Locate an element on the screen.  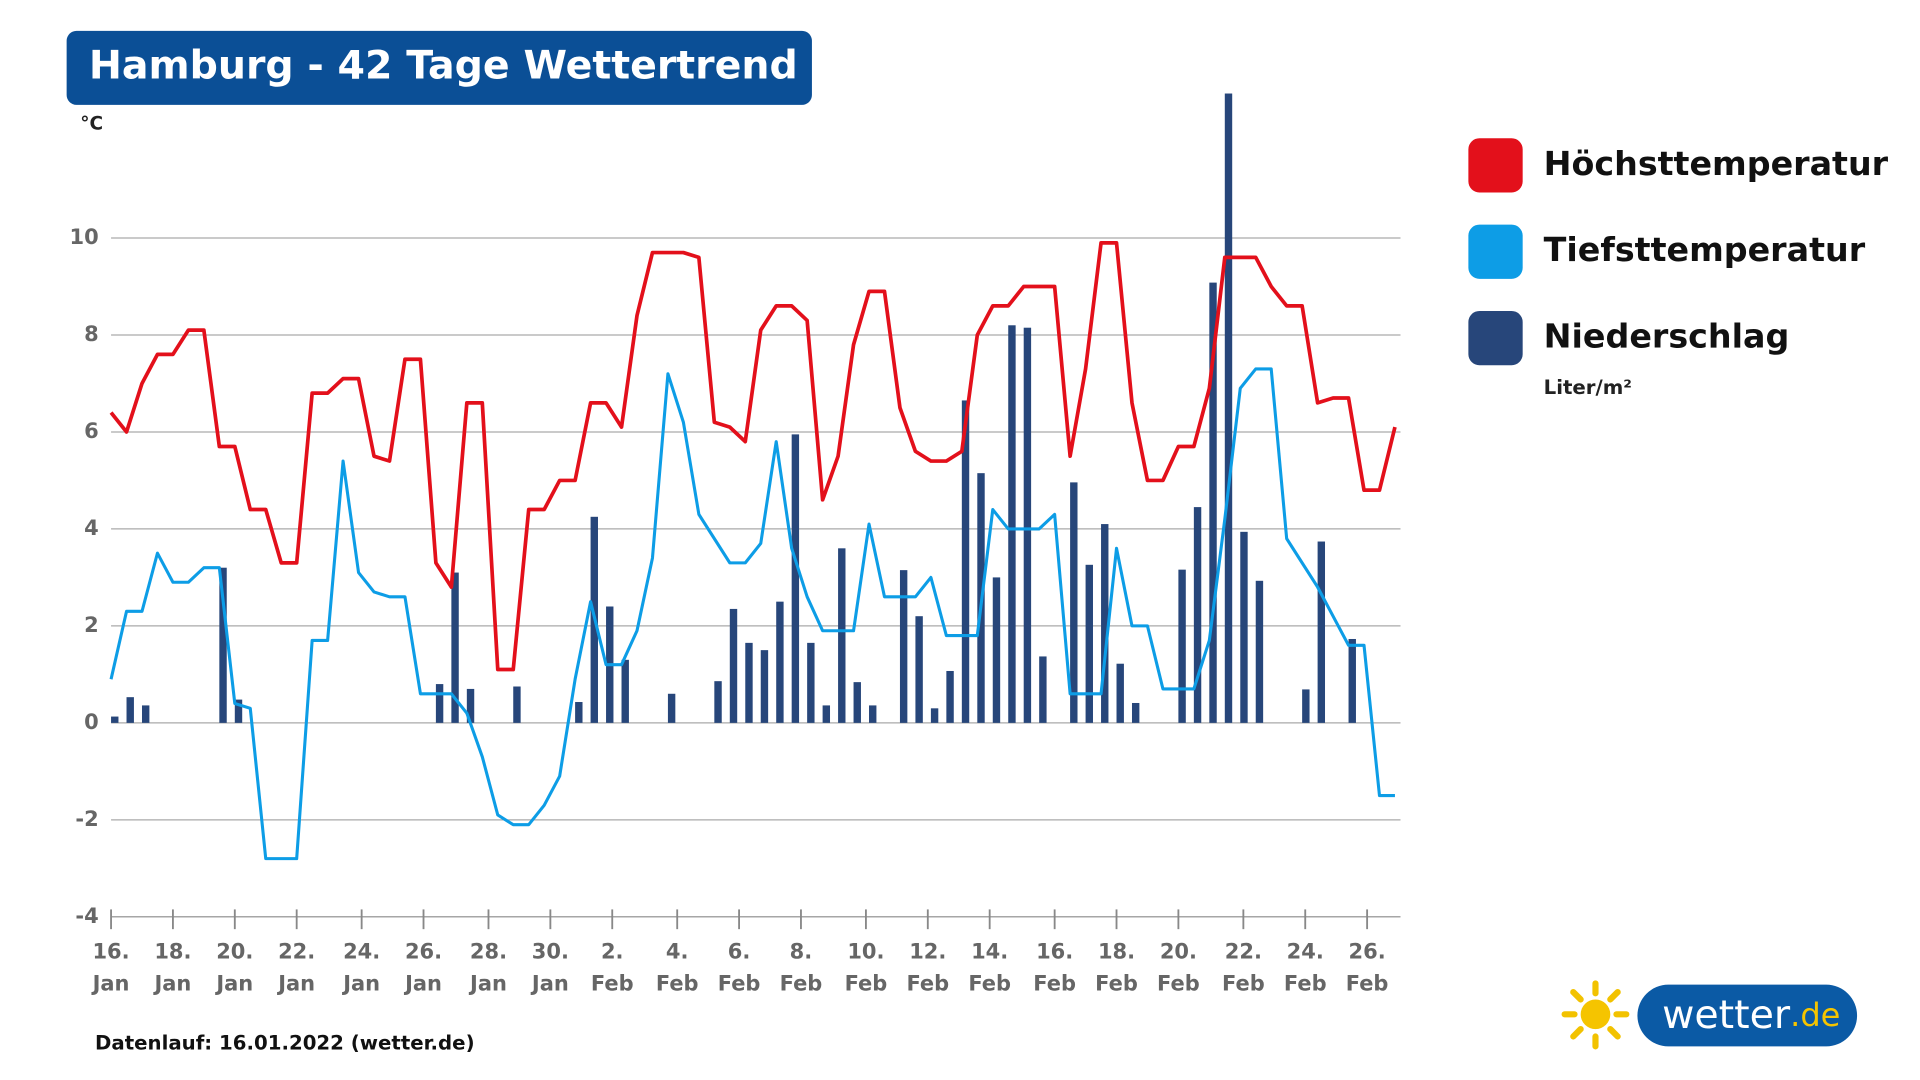
title-box is located at coordinates (439, 67).